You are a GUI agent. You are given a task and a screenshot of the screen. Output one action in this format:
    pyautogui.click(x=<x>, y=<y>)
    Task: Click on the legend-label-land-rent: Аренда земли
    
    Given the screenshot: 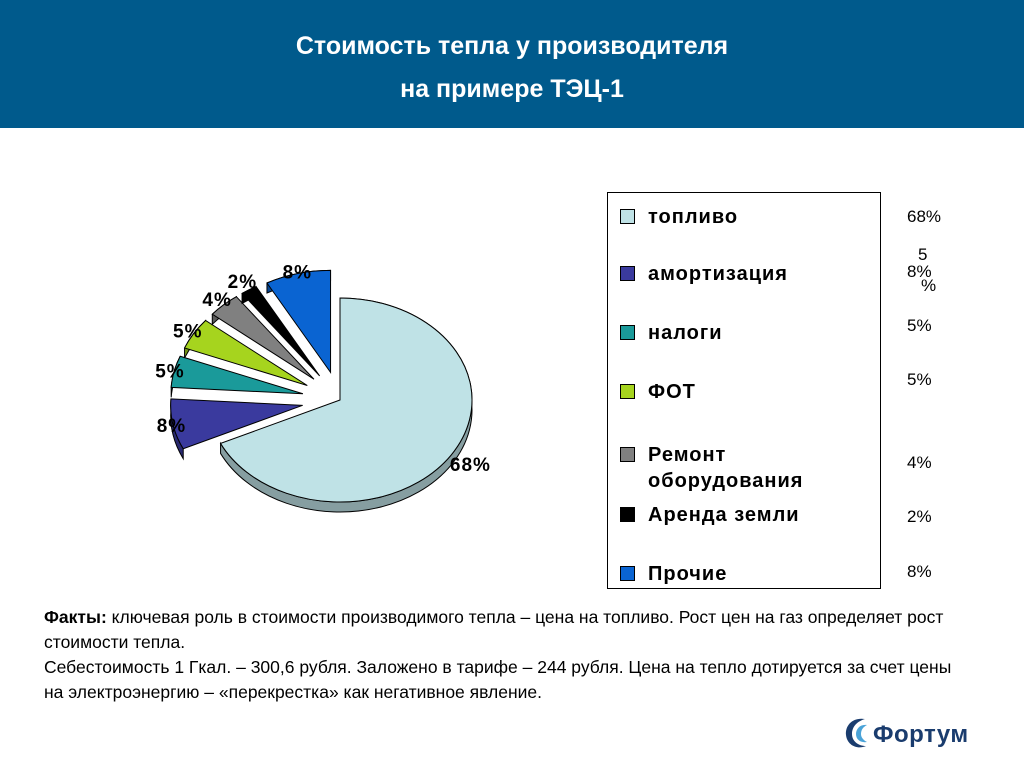 What is the action you would take?
    pyautogui.click(x=724, y=515)
    